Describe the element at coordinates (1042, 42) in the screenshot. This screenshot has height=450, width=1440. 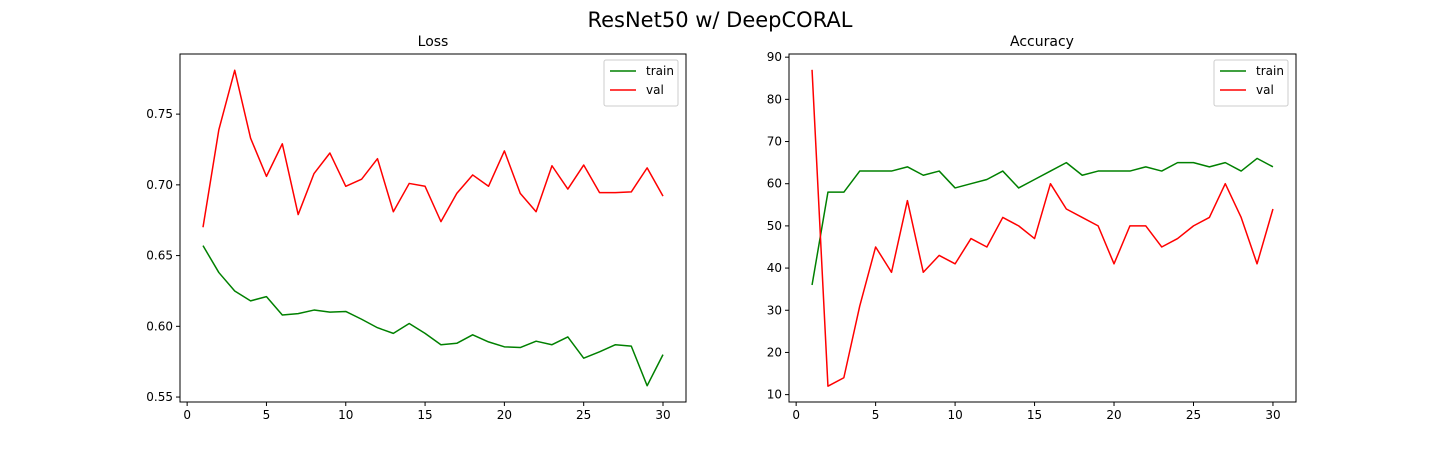
I see `accuracy-chart-title: Accuracy` at that location.